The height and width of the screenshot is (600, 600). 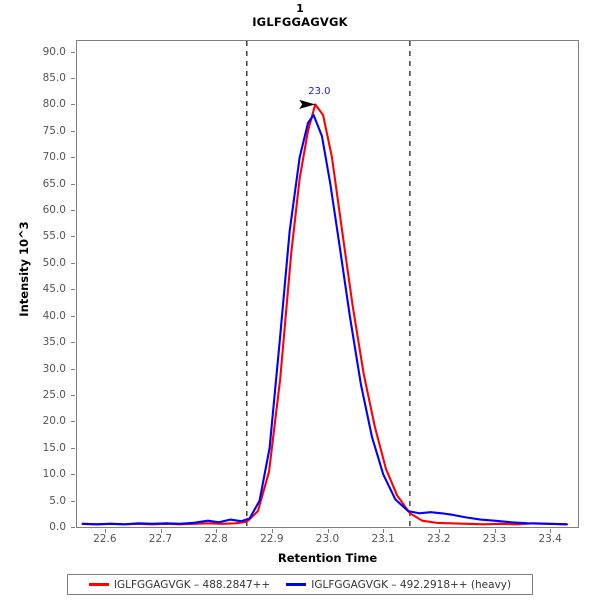 What do you see at coordinates (192, 584) in the screenshot?
I see `legend-label: IGLFGGAGVGK – 488.2847++` at bounding box center [192, 584].